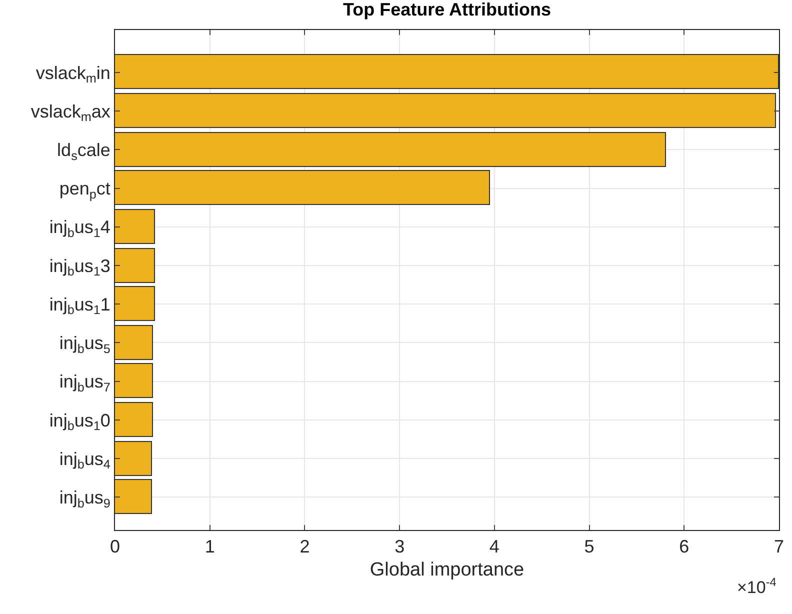  Describe the element at coordinates (84, 460) in the screenshot. I see `y-tick-label: inj$_{b}$us$_{4}$` at that location.